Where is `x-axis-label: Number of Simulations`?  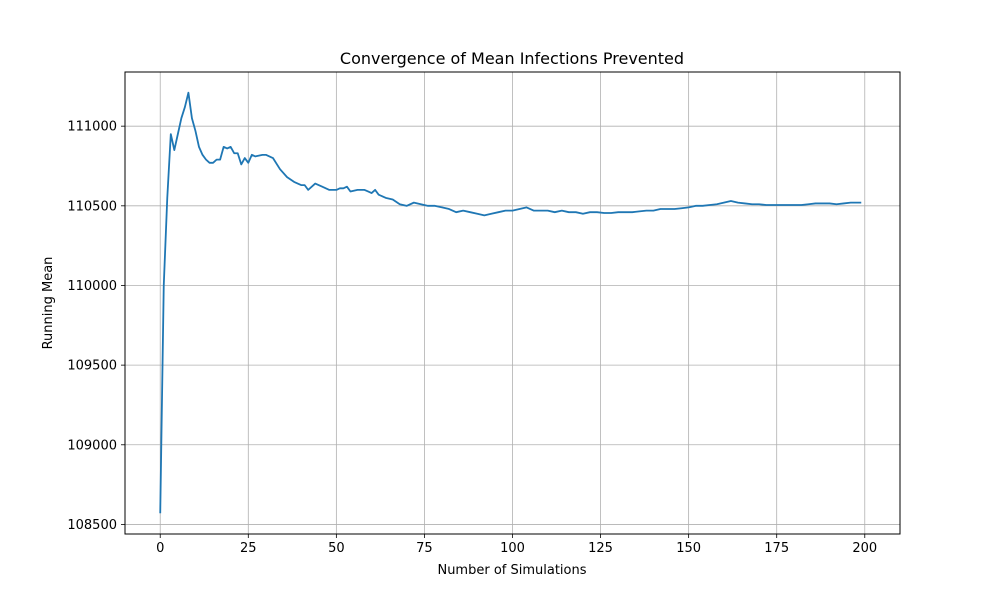 x-axis-label: Number of Simulations is located at coordinates (511, 570).